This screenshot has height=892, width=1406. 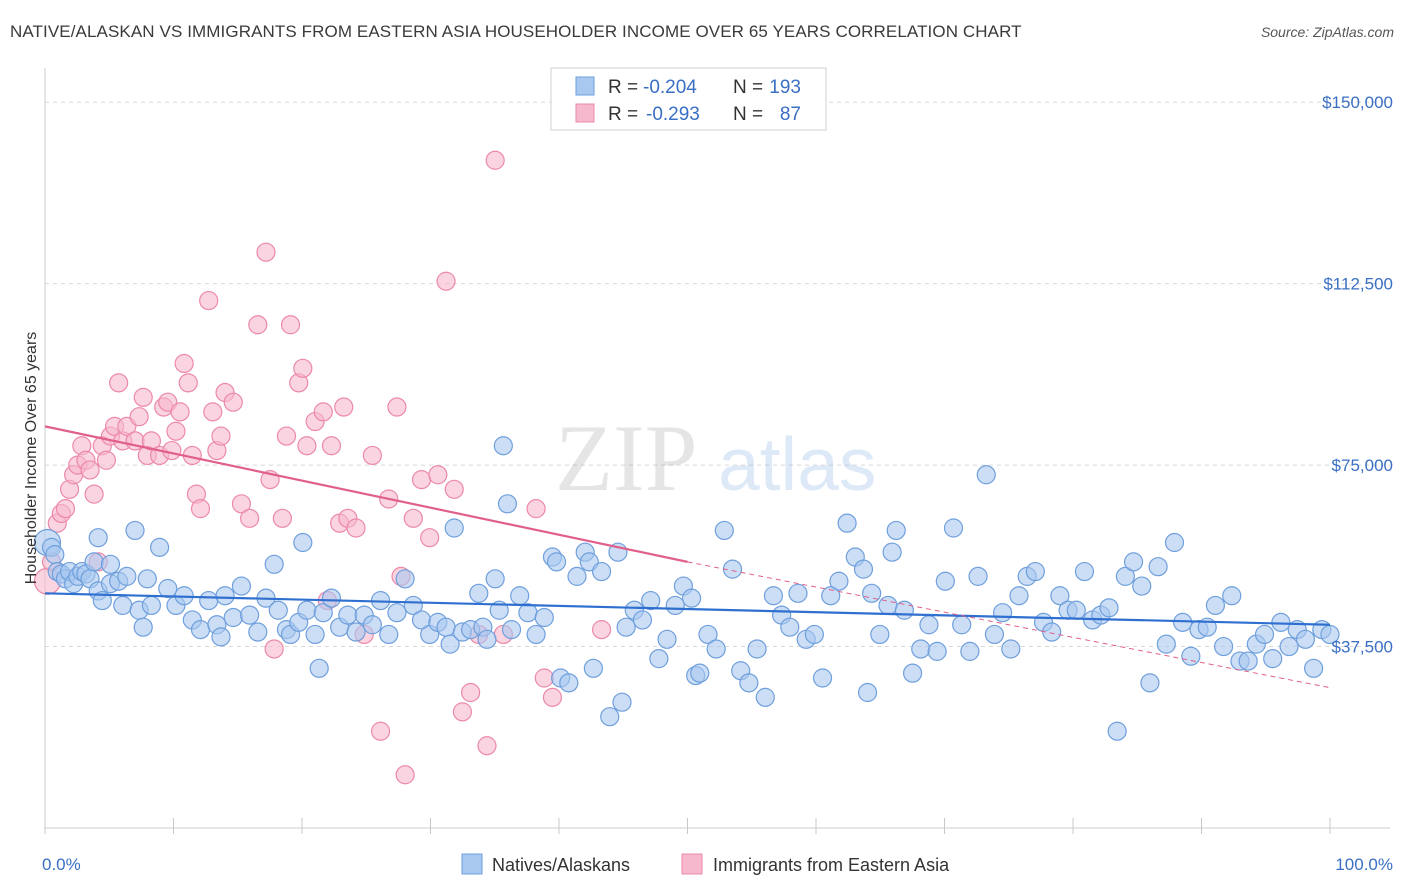 I want to click on y-axis-title: Householder Income Over 65 years, so click(x=31, y=458).